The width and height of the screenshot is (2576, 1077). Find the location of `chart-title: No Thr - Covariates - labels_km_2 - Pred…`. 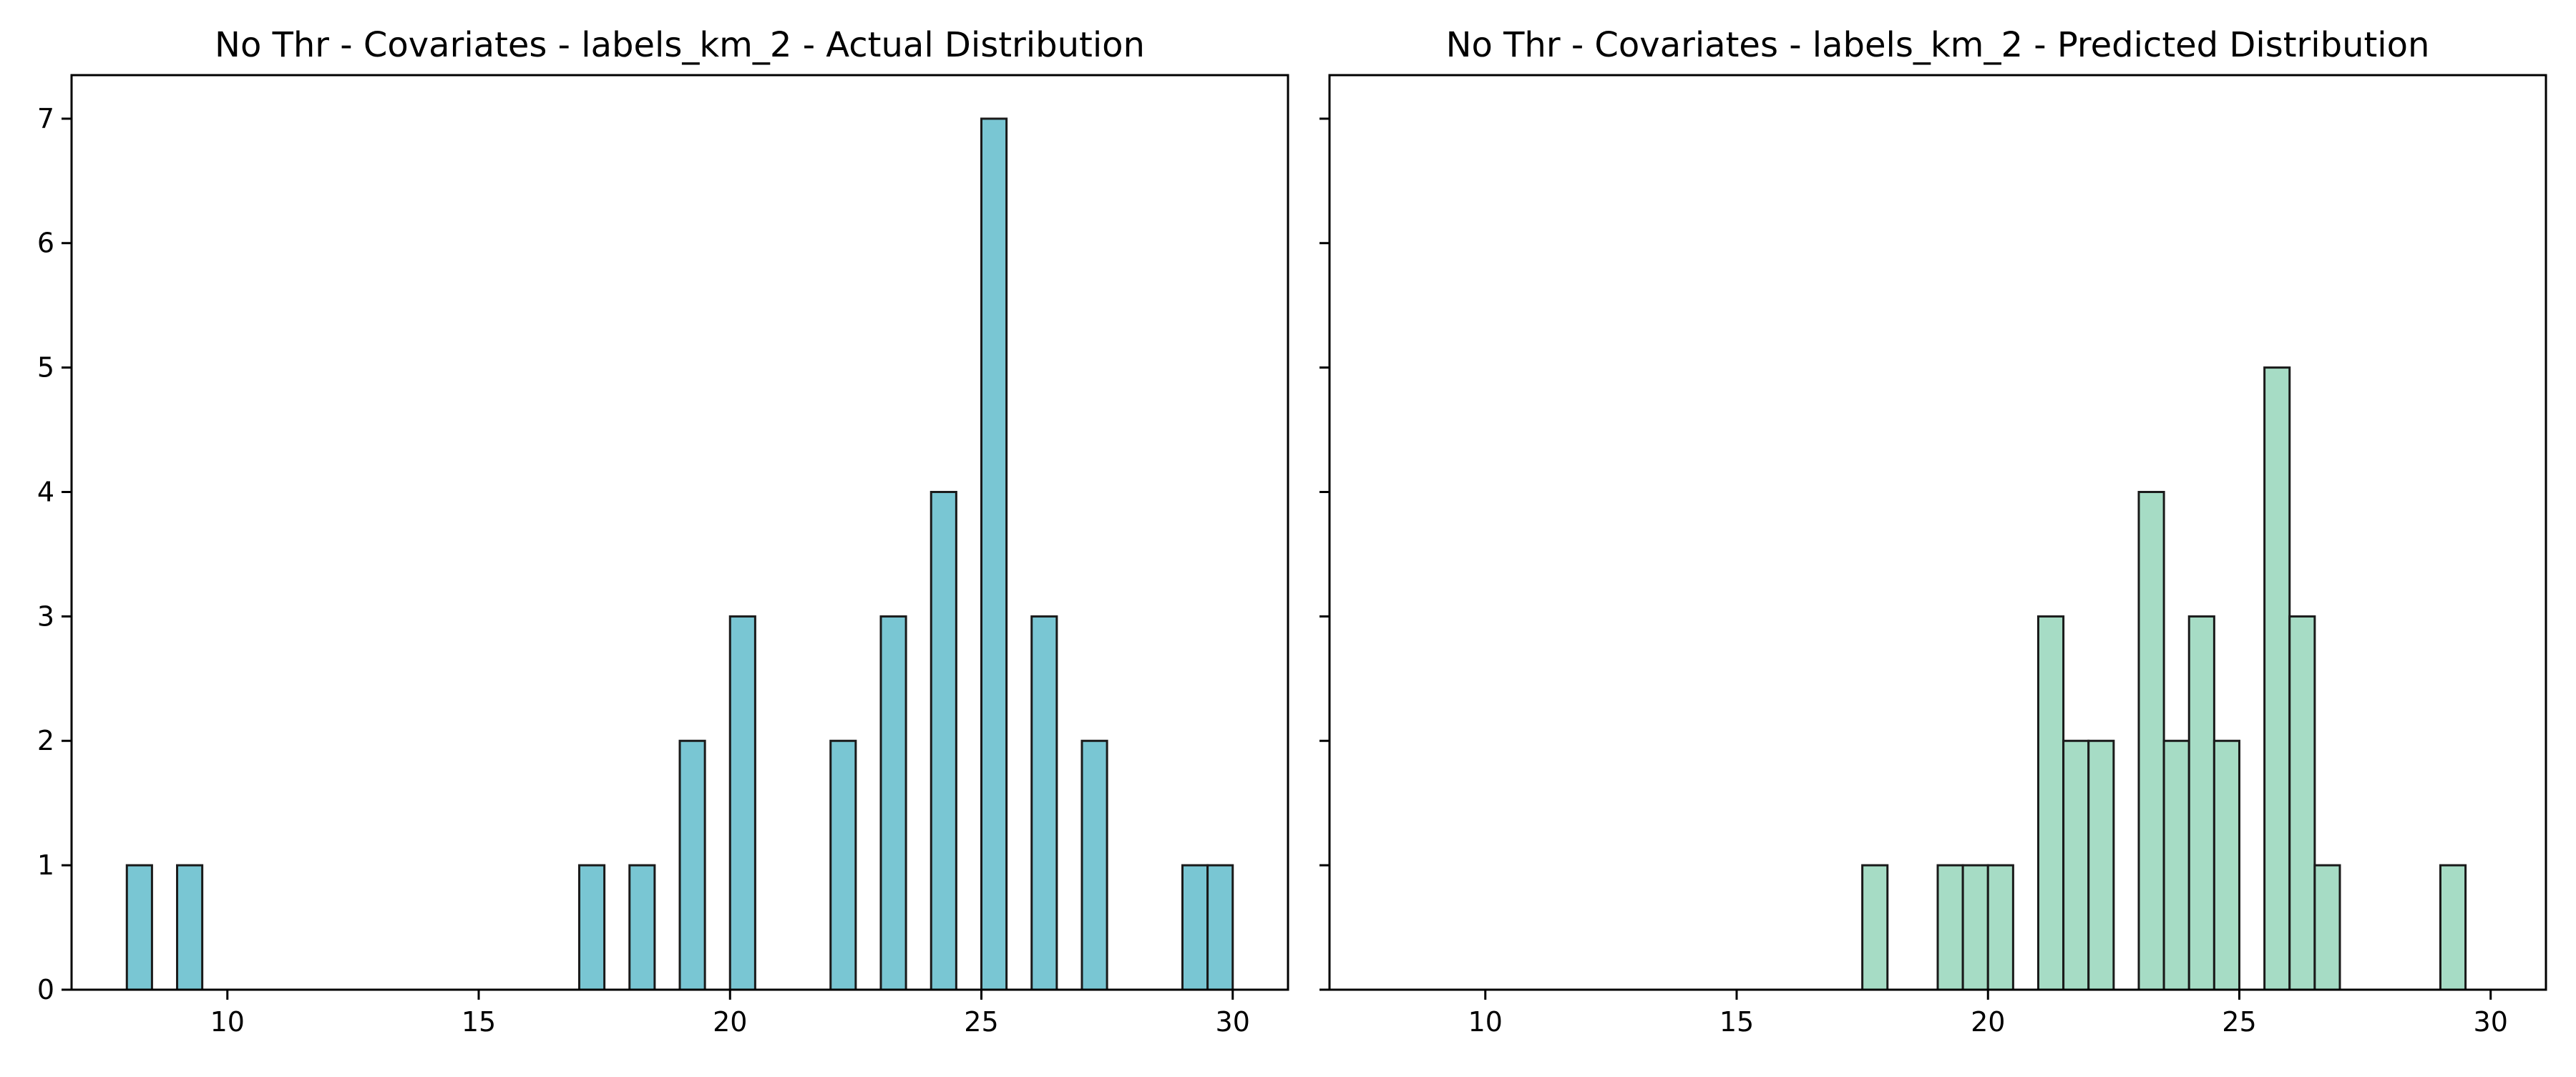

chart-title: No Thr - Covariates - labels_km_2 - Pred… is located at coordinates (1938, 45).